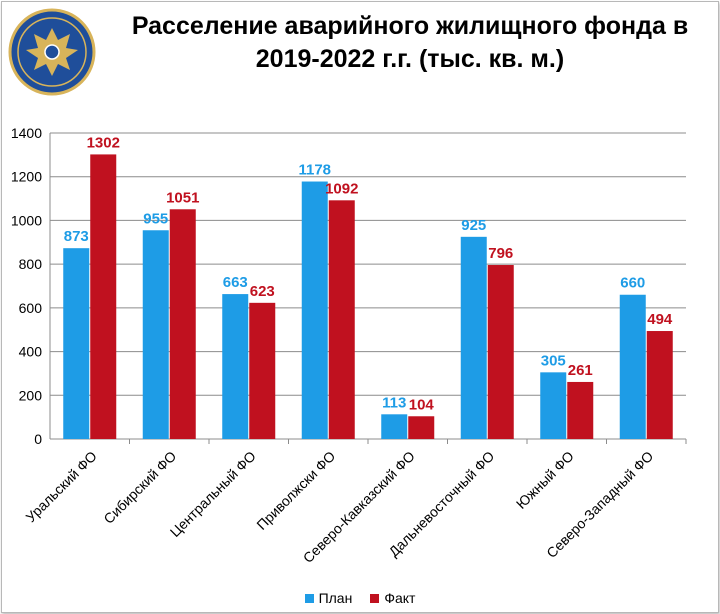  I want to click on data-label-plan: 113, so click(394, 402).